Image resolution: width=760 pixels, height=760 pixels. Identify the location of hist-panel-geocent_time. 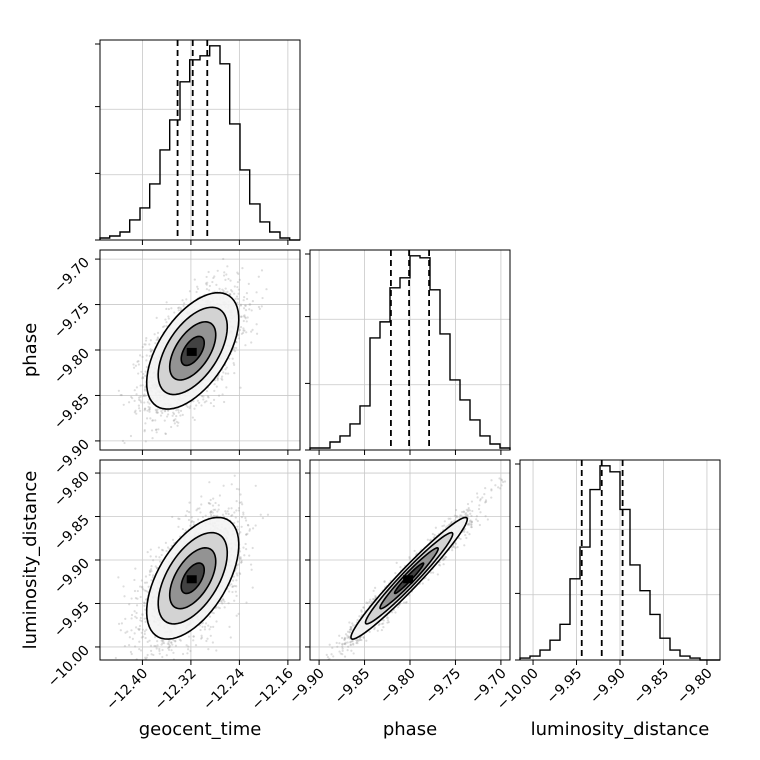
(198, 142).